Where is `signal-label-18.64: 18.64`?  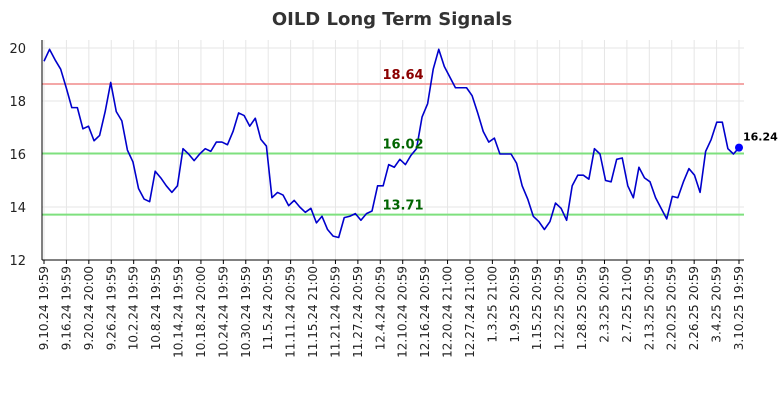 signal-label-18.64: 18.64 is located at coordinates (402, 75).